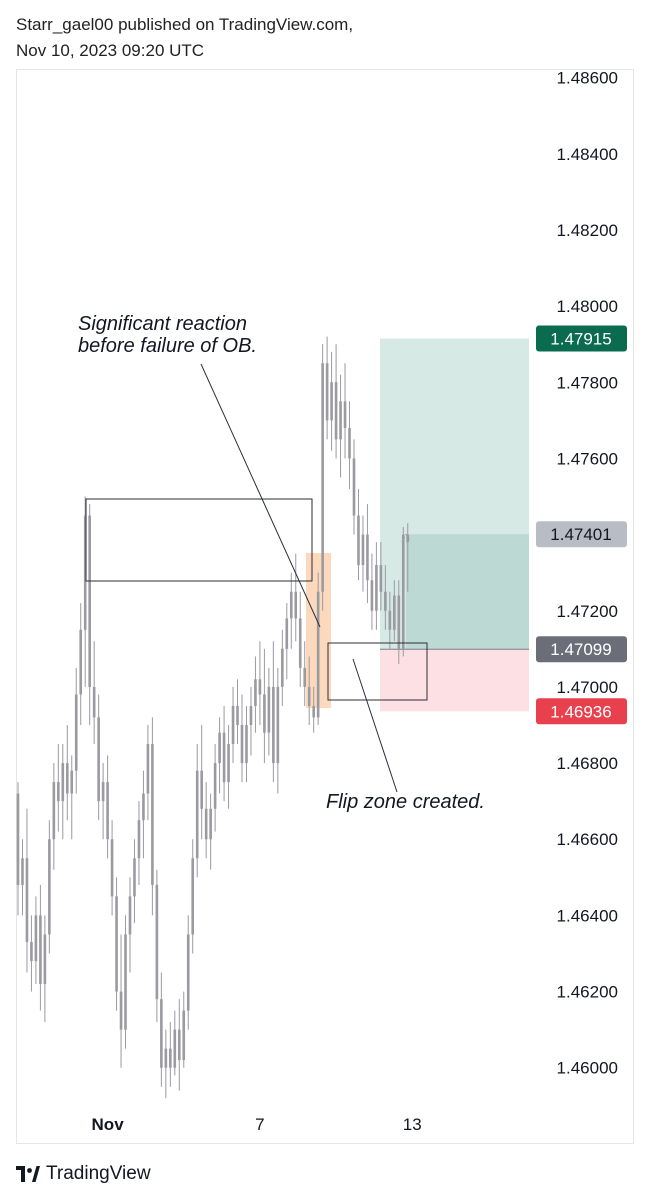 Image resolution: width=650 pixels, height=1200 pixels. I want to click on price-label-1.47915: 1.47915, so click(581, 338).